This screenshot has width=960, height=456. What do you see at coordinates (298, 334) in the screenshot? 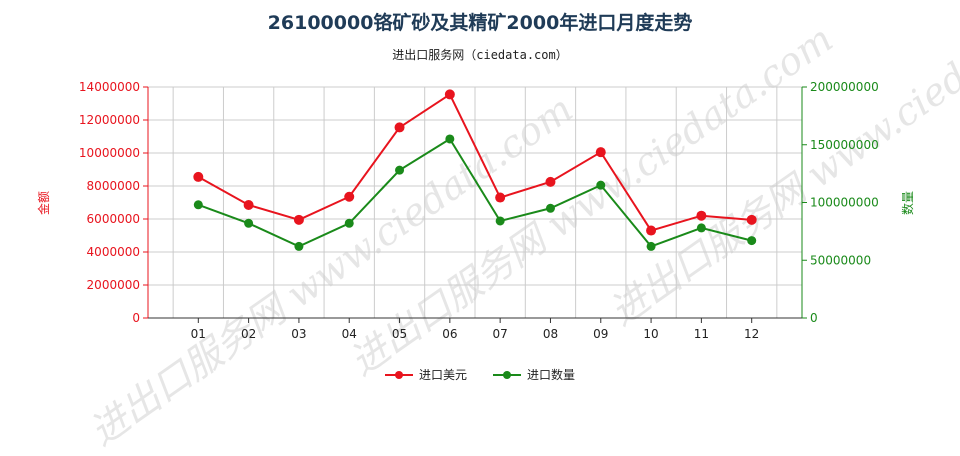
I see `x-tick-label: 03` at bounding box center [298, 334].